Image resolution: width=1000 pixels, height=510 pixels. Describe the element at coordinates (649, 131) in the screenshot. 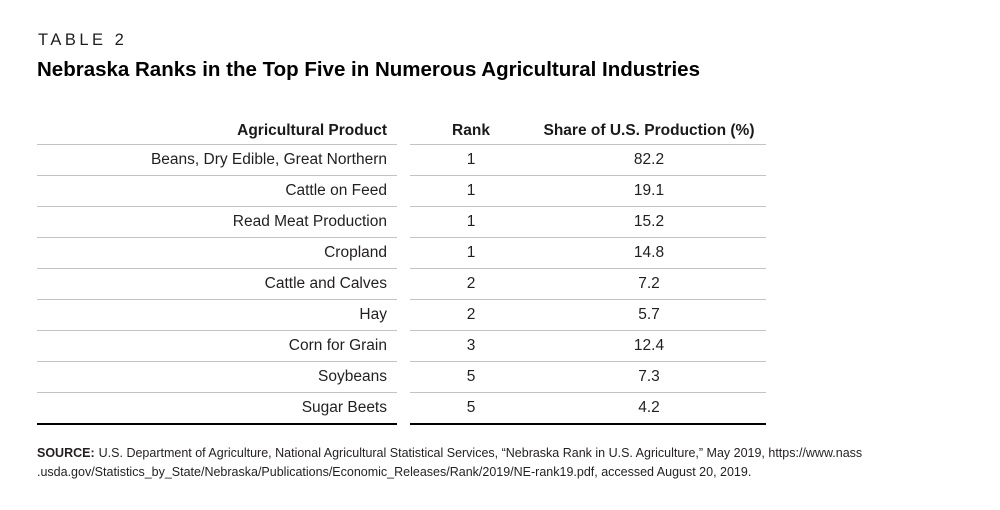

I see `column-header-share: Share of U.S. Production (%)` at that location.